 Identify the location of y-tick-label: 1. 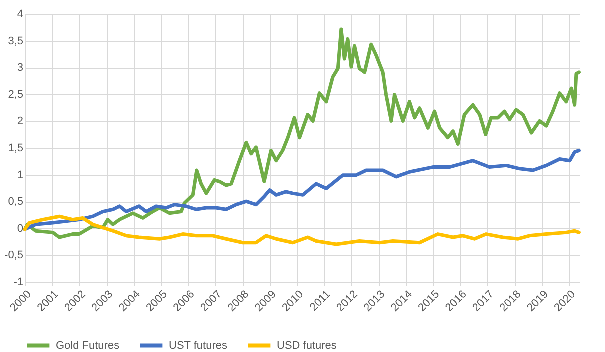
(20, 175).